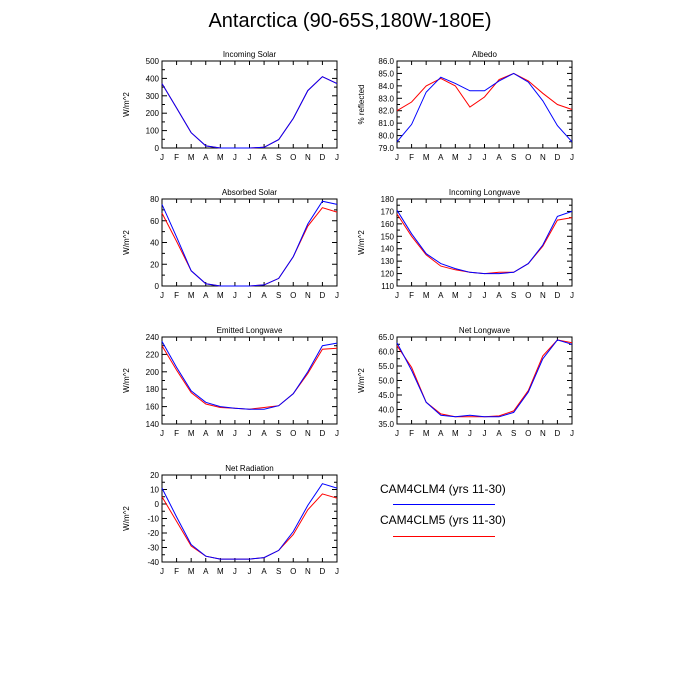 The height and width of the screenshot is (700, 700). Describe the element at coordinates (388, 211) in the screenshot. I see `y-tick-label: 170` at that location.